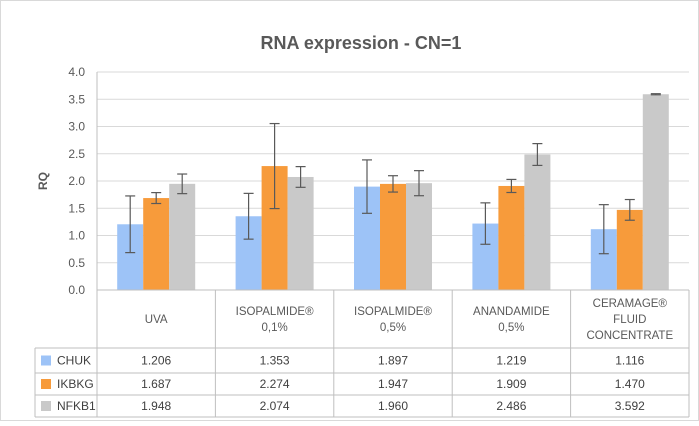 The height and width of the screenshot is (426, 699). I want to click on category-label: CERAMAGE®, so click(630, 304).